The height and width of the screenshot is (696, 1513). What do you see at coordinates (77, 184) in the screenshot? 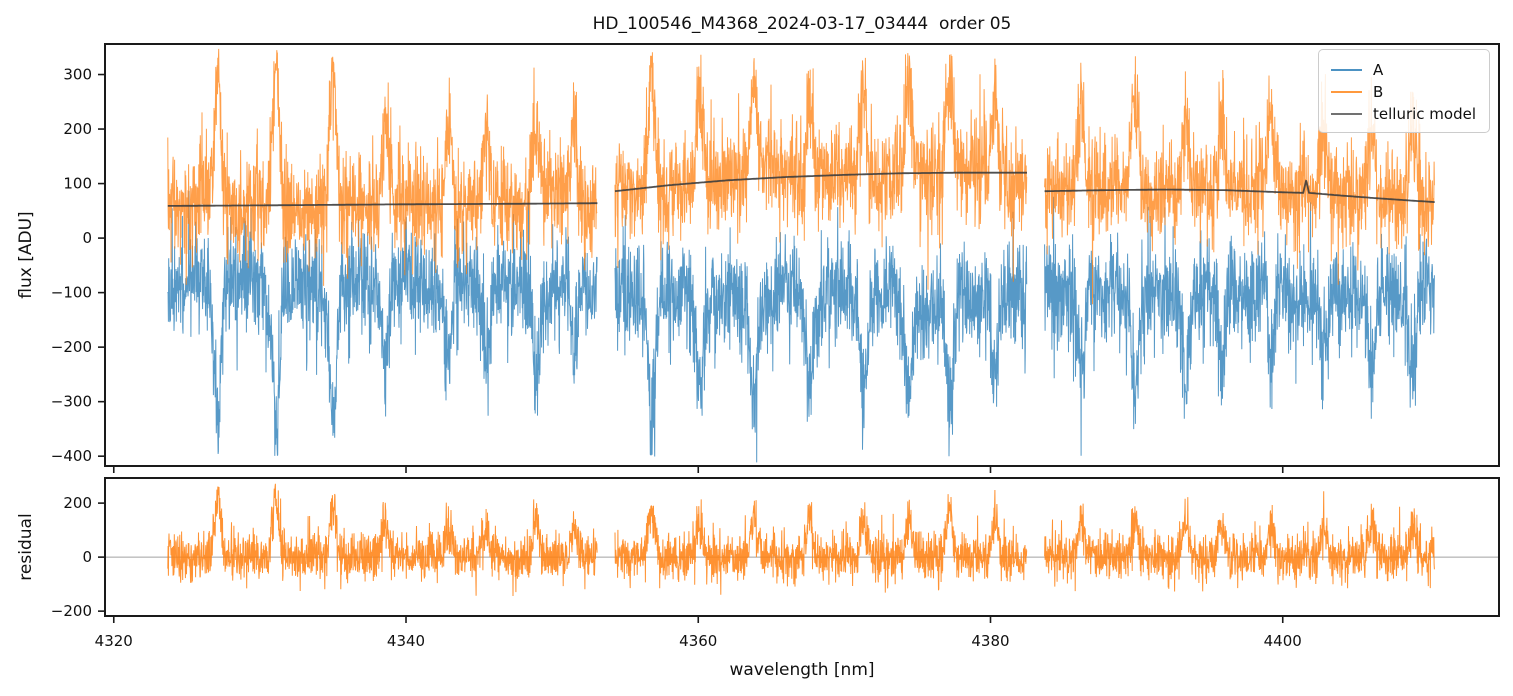
I see `flux-y-tick-label: 100` at bounding box center [77, 184].